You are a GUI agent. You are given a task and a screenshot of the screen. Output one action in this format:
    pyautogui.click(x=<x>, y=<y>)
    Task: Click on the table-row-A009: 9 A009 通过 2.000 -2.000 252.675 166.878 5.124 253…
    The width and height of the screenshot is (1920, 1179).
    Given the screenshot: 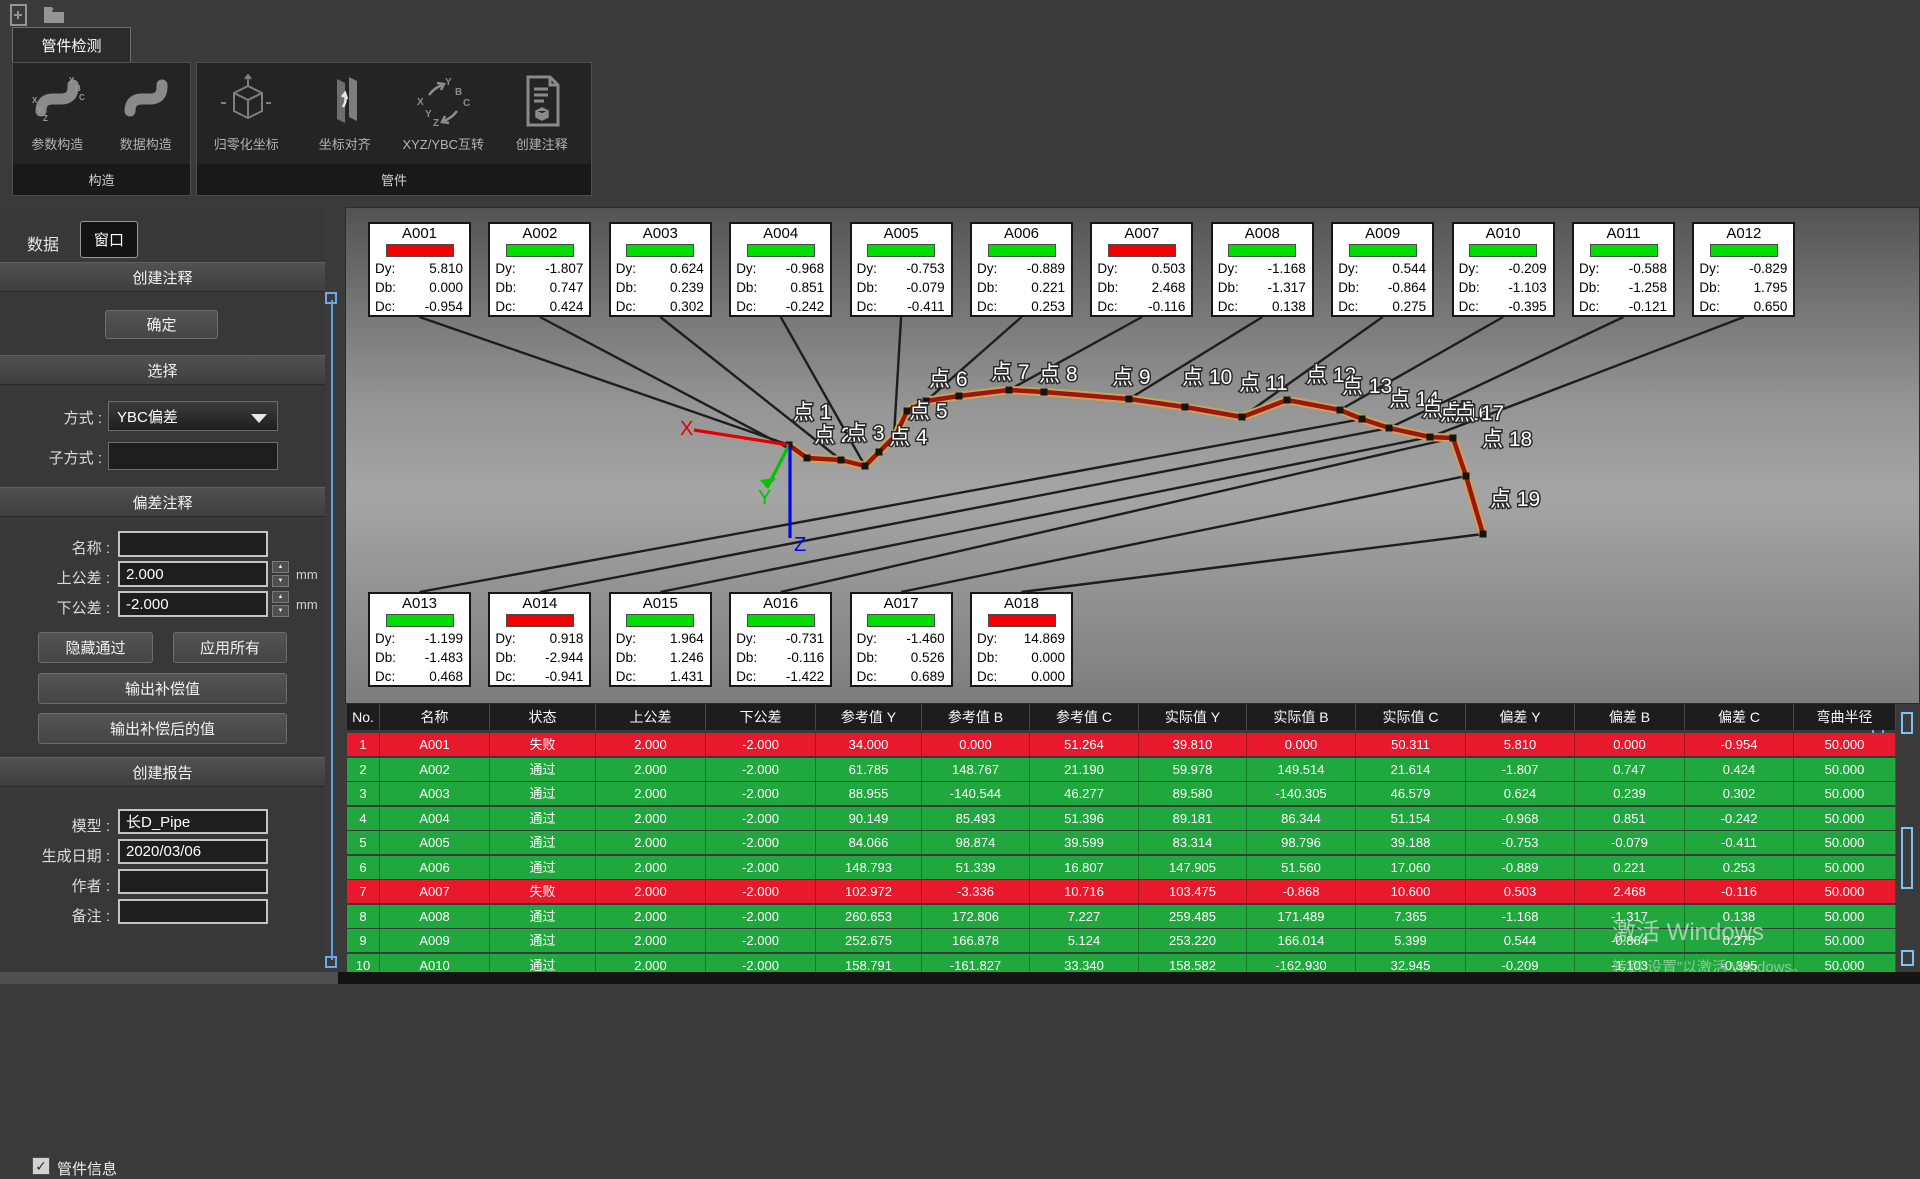 What is the action you would take?
    pyautogui.click(x=1121, y=940)
    